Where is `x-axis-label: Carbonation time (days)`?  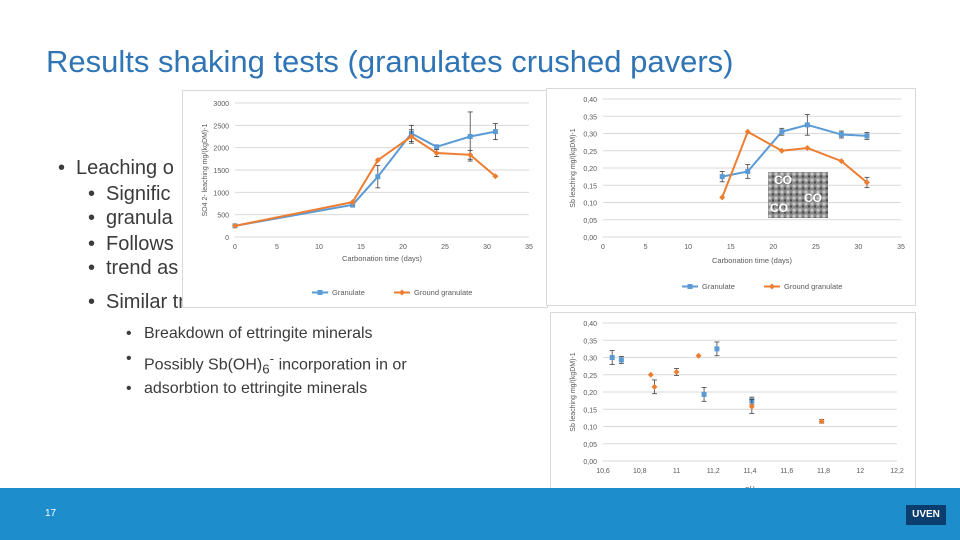
x-axis-label: Carbonation time (days) is located at coordinates (382, 258).